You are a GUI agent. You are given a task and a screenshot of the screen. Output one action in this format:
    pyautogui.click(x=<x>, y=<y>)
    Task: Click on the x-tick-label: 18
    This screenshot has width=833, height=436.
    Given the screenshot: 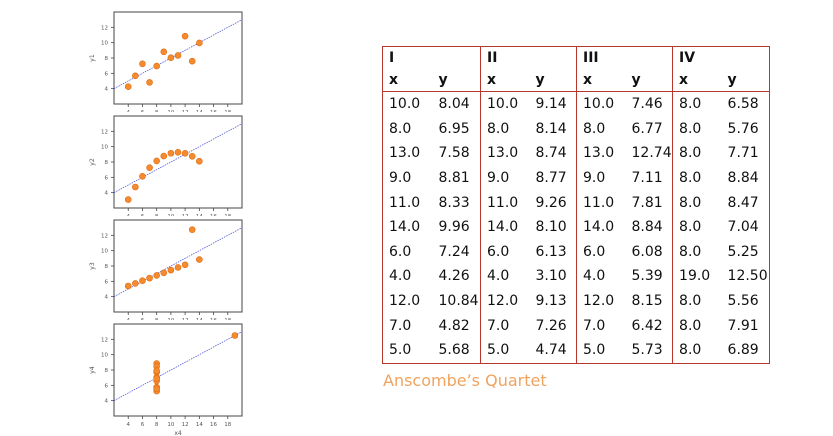 What is the action you would take?
    pyautogui.click(x=227, y=319)
    